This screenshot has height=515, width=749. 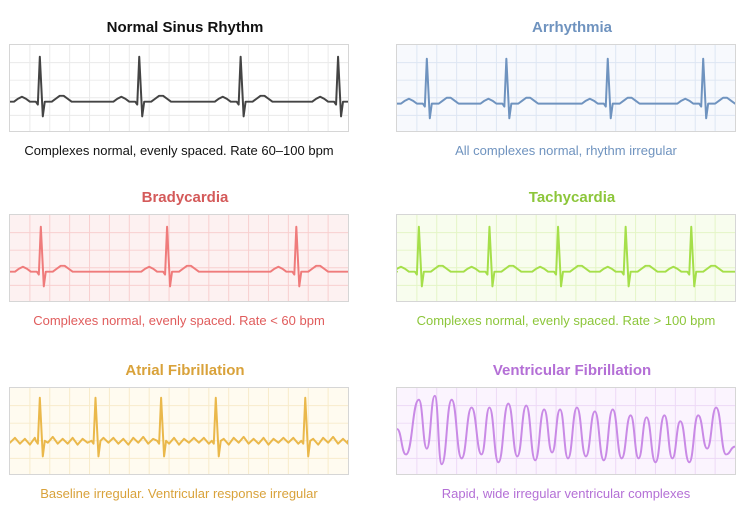 I want to click on panel-title: Normal Sinus Rhythm, so click(x=185, y=27).